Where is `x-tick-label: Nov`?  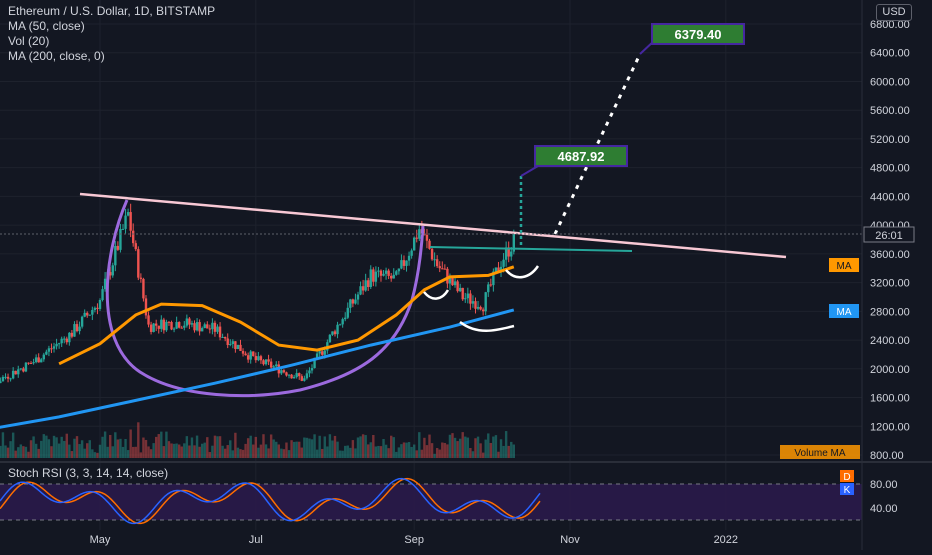
x-tick-label: Nov is located at coordinates (570, 540).